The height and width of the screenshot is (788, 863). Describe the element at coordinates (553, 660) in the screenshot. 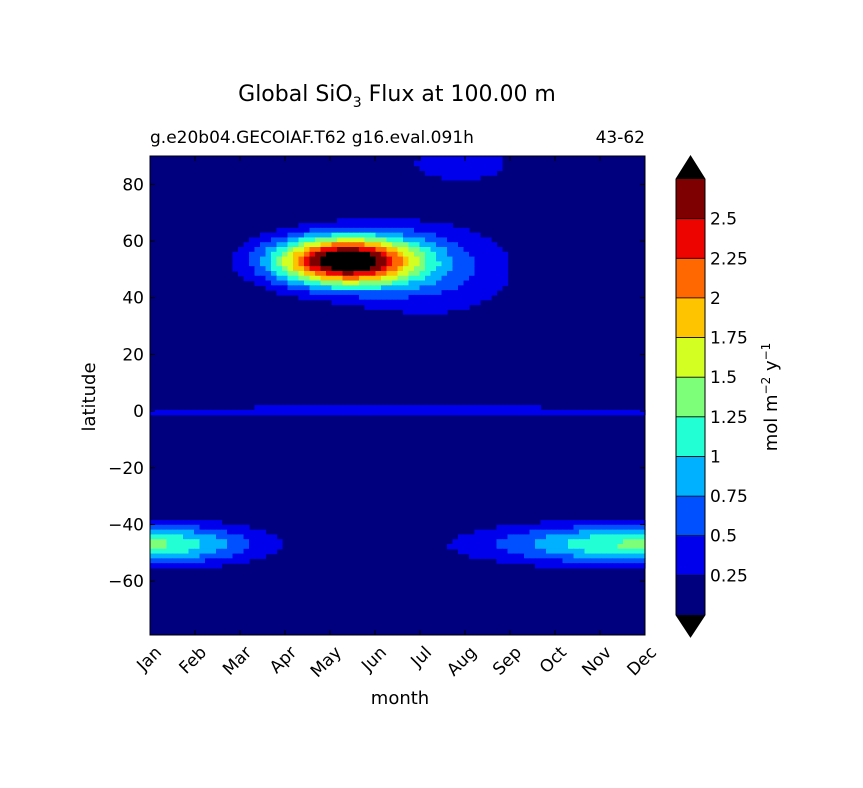

I see `x-tick-label: Oct` at that location.